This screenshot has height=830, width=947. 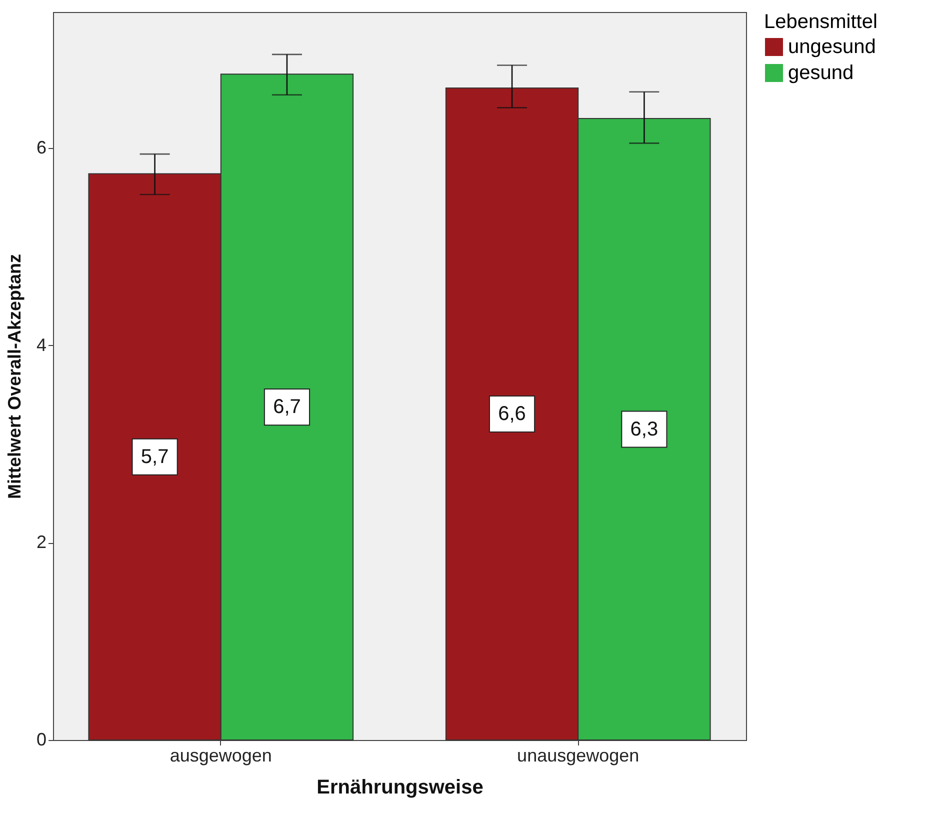 What do you see at coordinates (41, 740) in the screenshot?
I see `y-tick-label: 0` at bounding box center [41, 740].